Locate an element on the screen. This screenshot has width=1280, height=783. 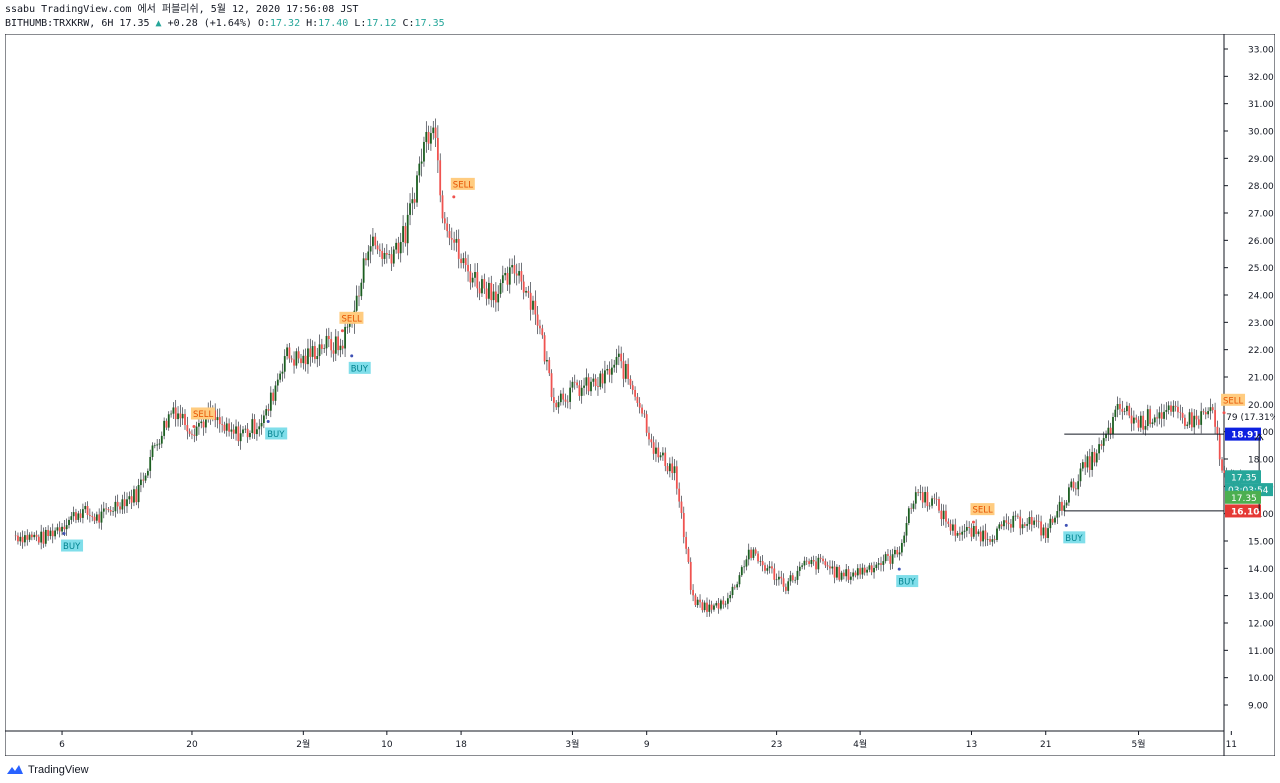
price-axis-label: 18.91 is located at coordinates (1245, 436).